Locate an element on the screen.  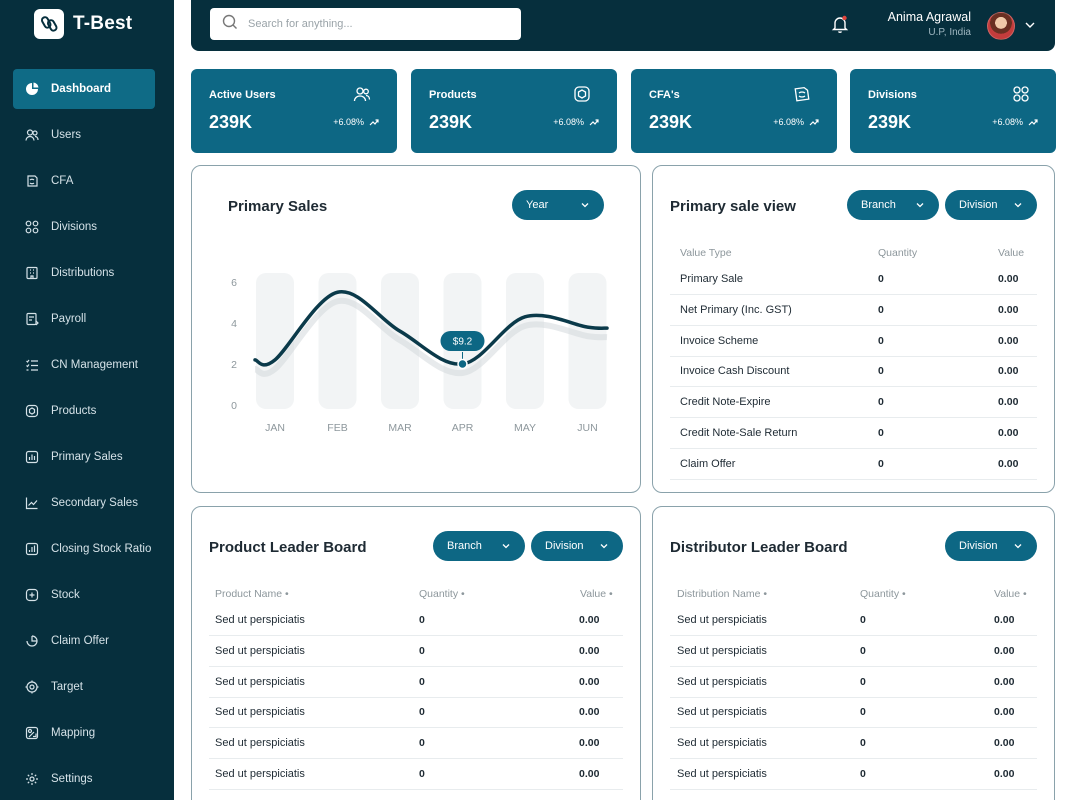
primary-sales-chart: 0 2 4 6 JAN FEB MAR APR MAY JUN $9.2 is located at coordinates (420, 353).